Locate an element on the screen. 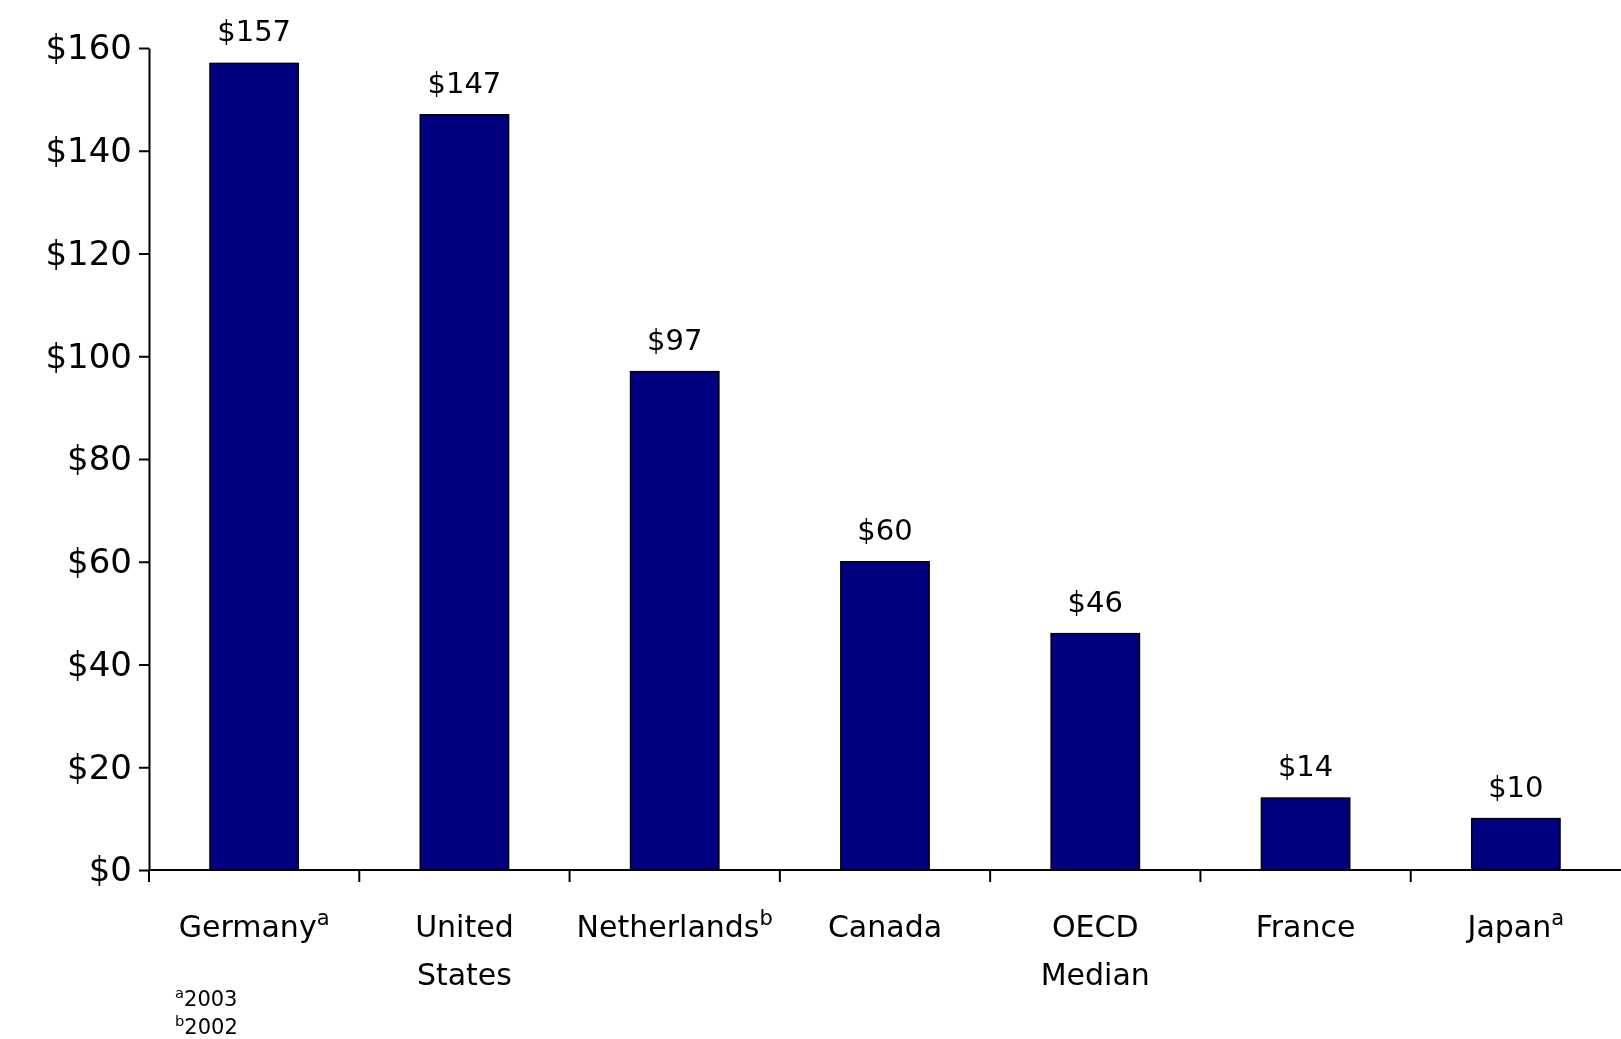 The width and height of the screenshot is (1621, 1039). data-label: $46 is located at coordinates (1095, 601).